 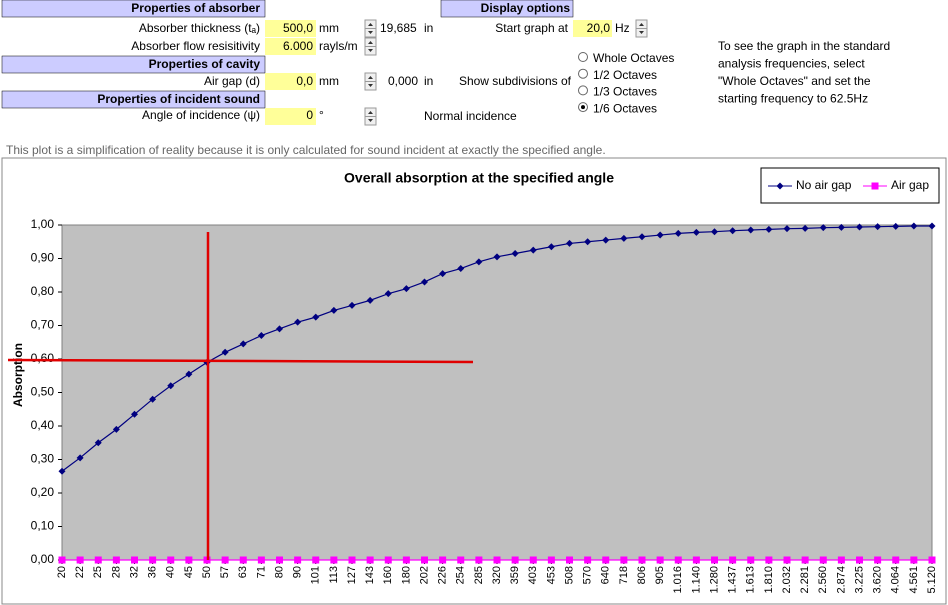 What do you see at coordinates (641, 32) in the screenshot?
I see `spinner-down` at bounding box center [641, 32].